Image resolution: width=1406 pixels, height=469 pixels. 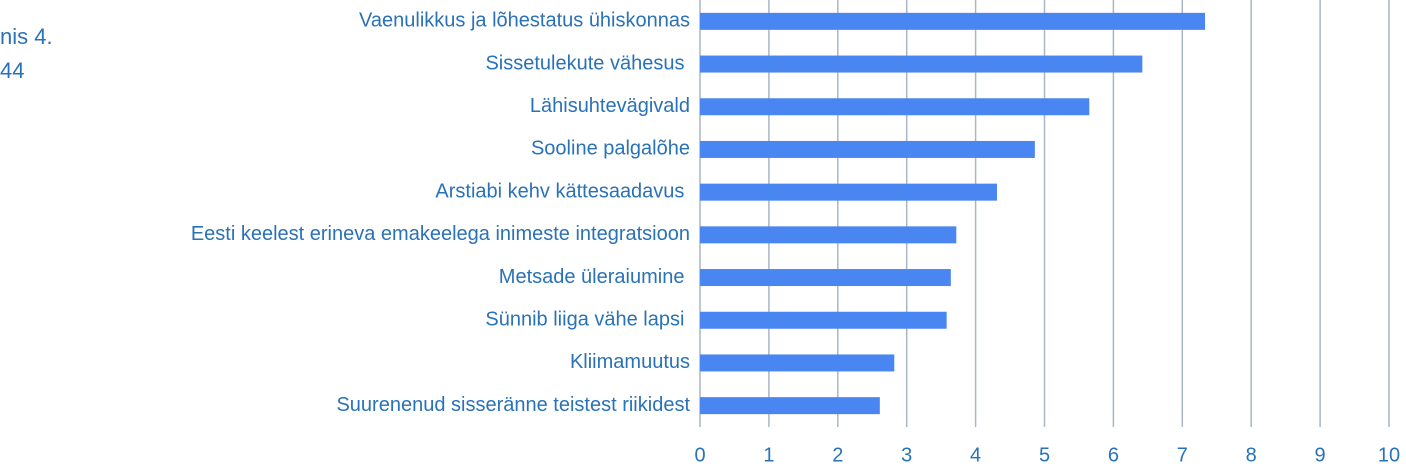 I want to click on x-tick-label: 5, so click(x=1044, y=455).